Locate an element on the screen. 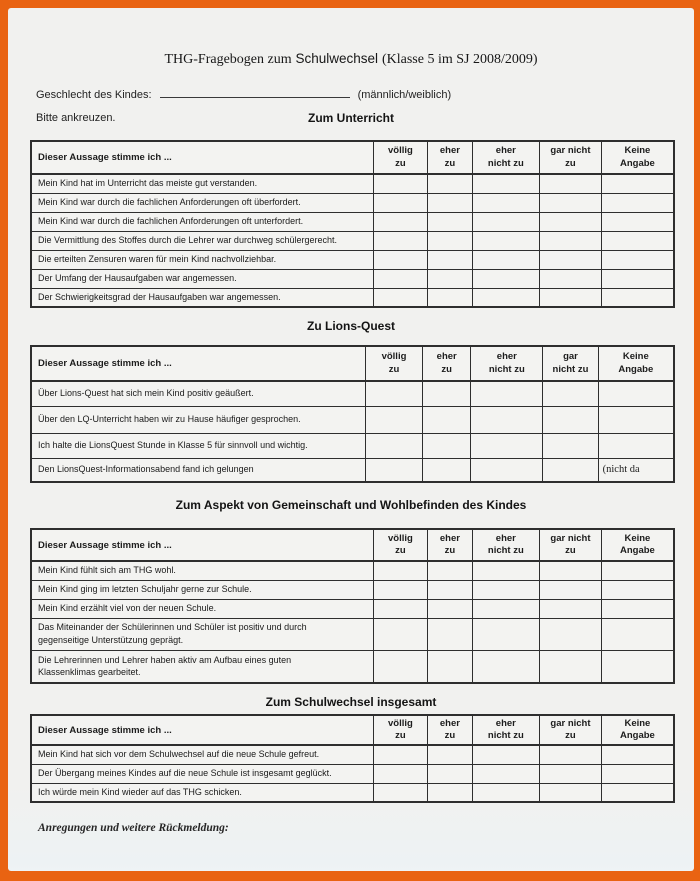  column-header-cell: eher nicht zu is located at coordinates (506, 545).